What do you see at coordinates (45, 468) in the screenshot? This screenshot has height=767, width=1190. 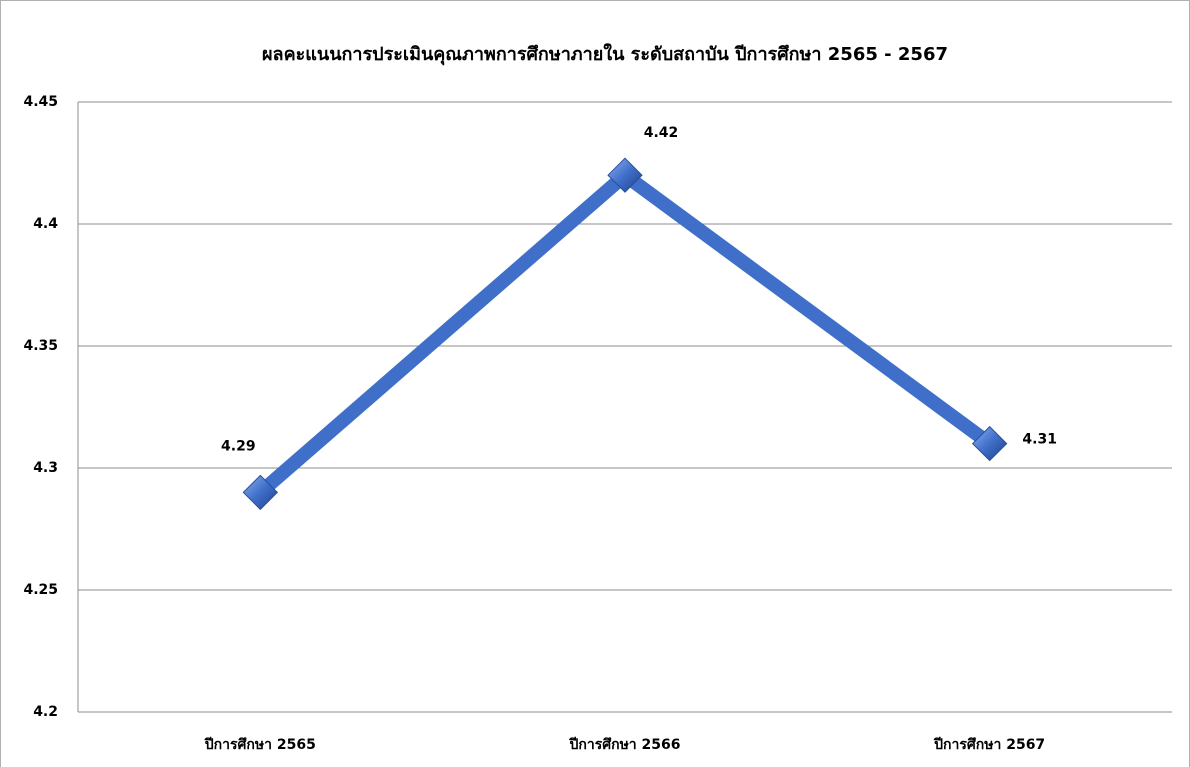 I see `y-tick-label: 4.3` at bounding box center [45, 468].